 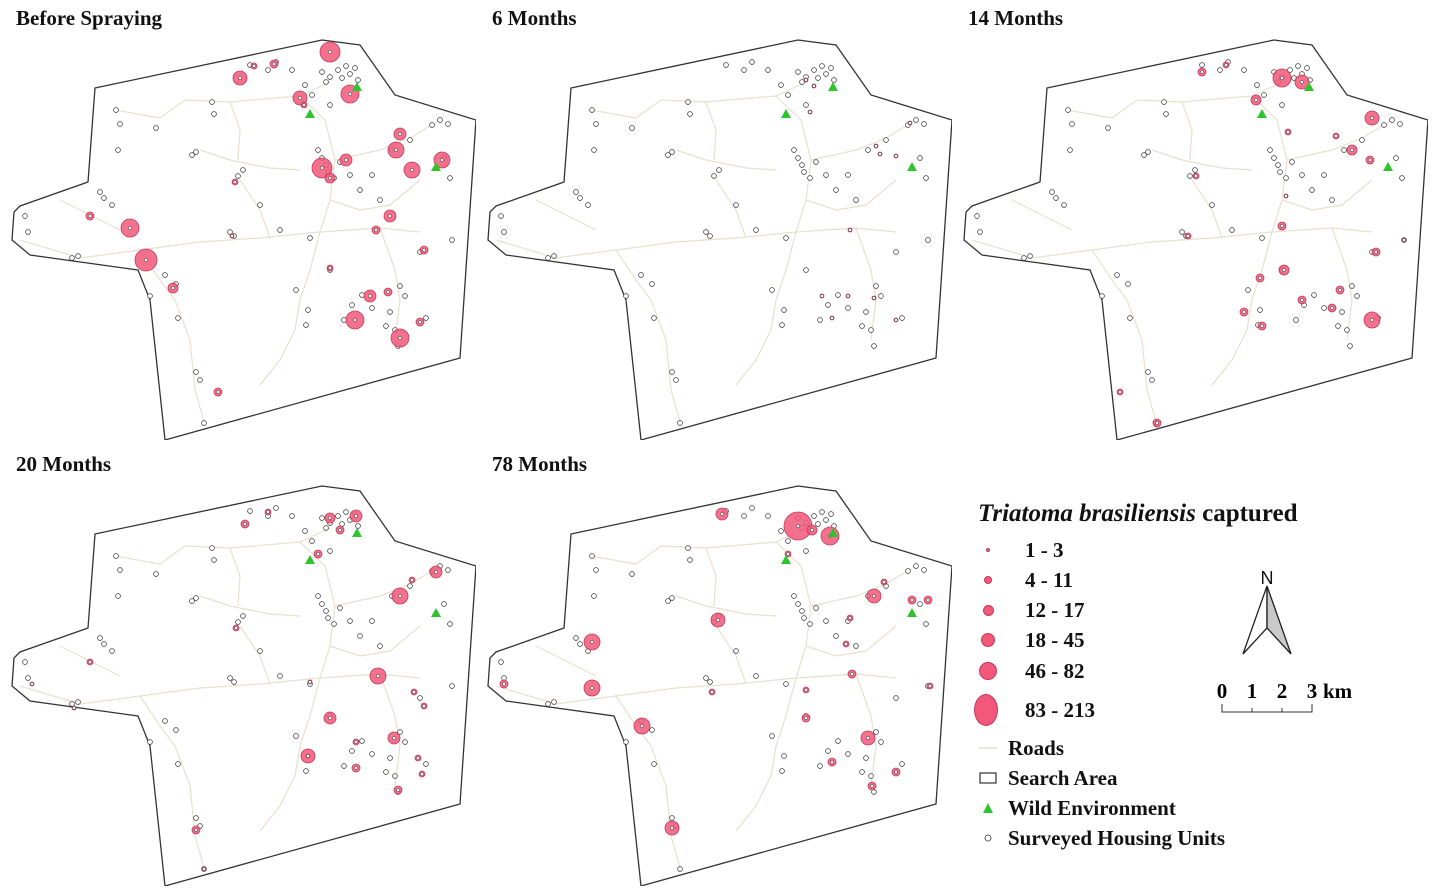 I want to click on search-area-icon, so click(x=988, y=778).